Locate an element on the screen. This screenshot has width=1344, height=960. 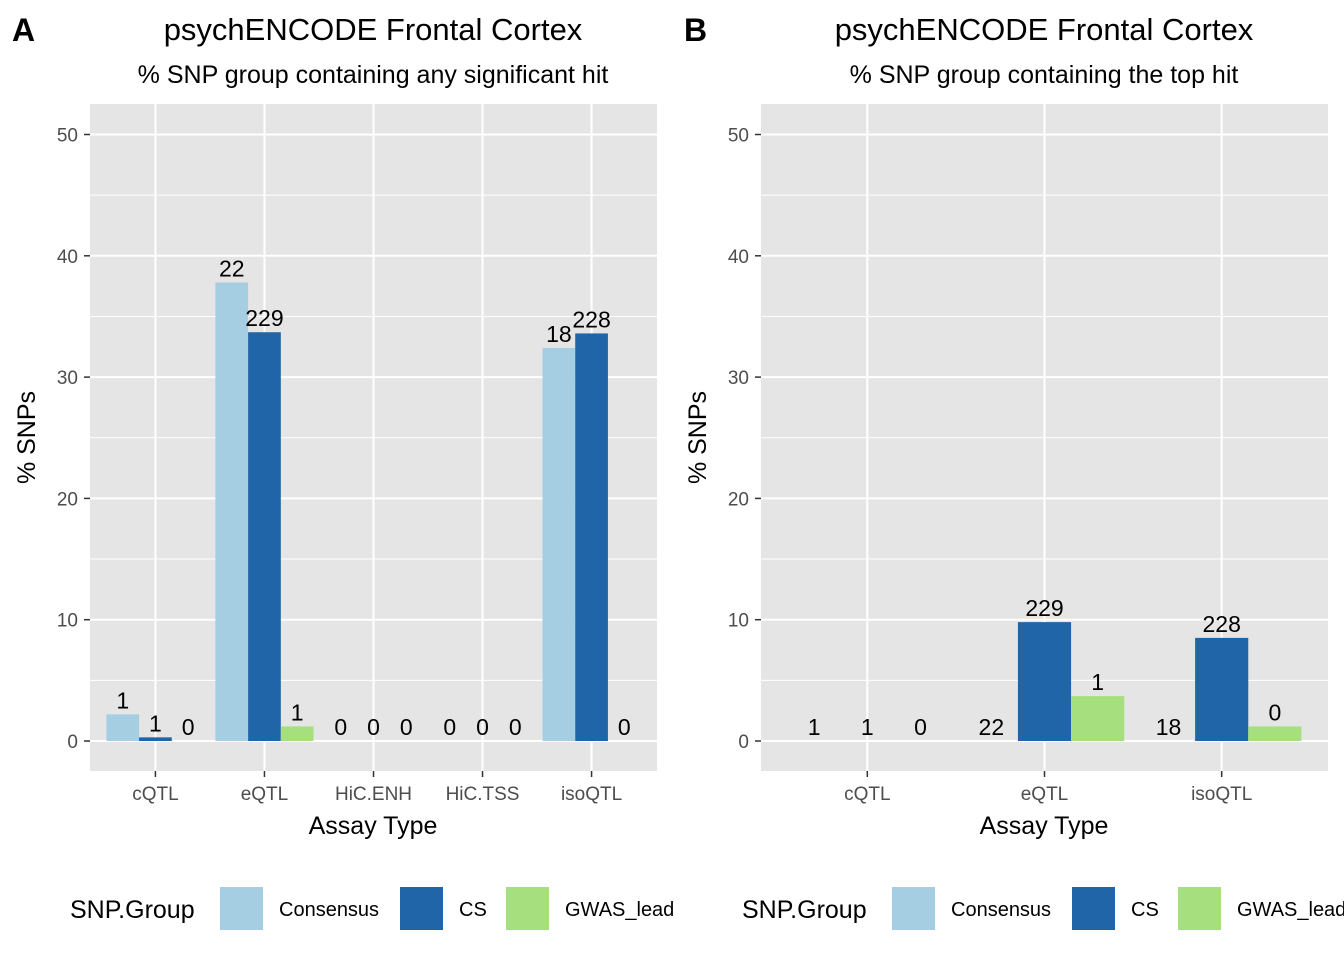
bar-GWAS_lead-isoQTL is located at coordinates (1275, 733).